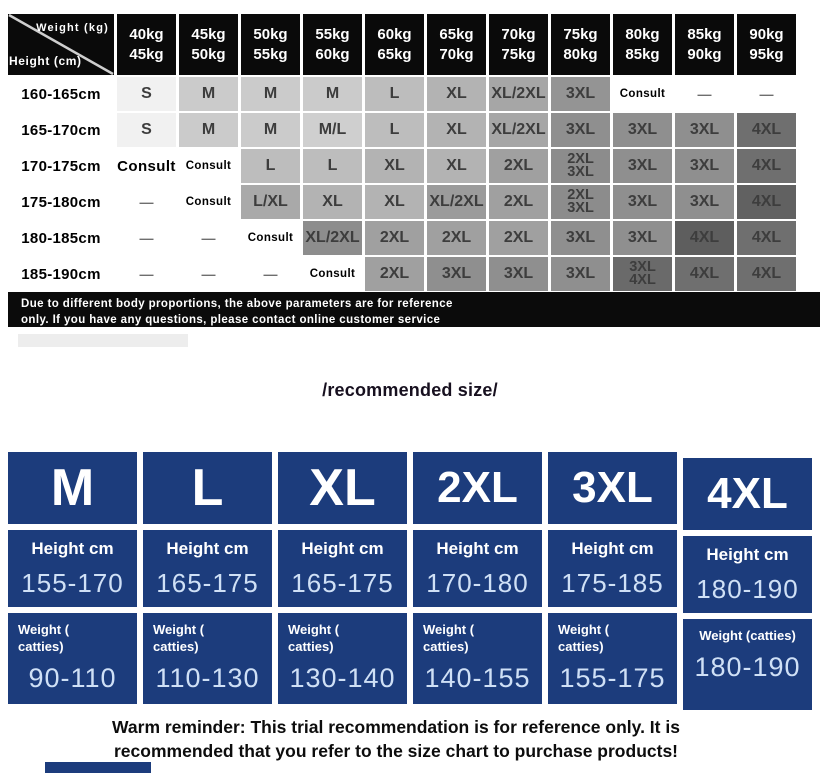 This screenshot has width=820, height=773. What do you see at coordinates (207, 677) in the screenshot?
I see `weight-box-value: 110-130` at bounding box center [207, 677].